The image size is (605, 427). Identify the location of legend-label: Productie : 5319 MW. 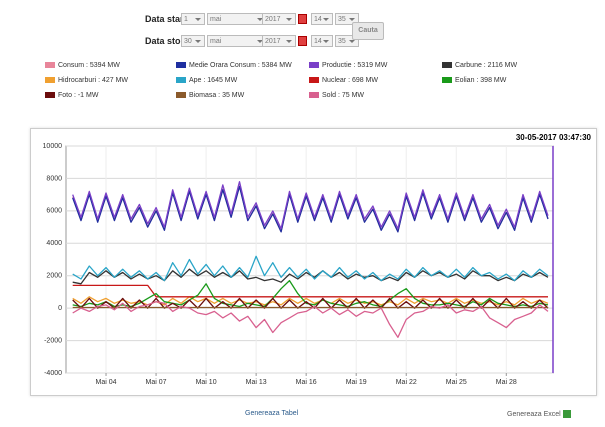
(355, 65).